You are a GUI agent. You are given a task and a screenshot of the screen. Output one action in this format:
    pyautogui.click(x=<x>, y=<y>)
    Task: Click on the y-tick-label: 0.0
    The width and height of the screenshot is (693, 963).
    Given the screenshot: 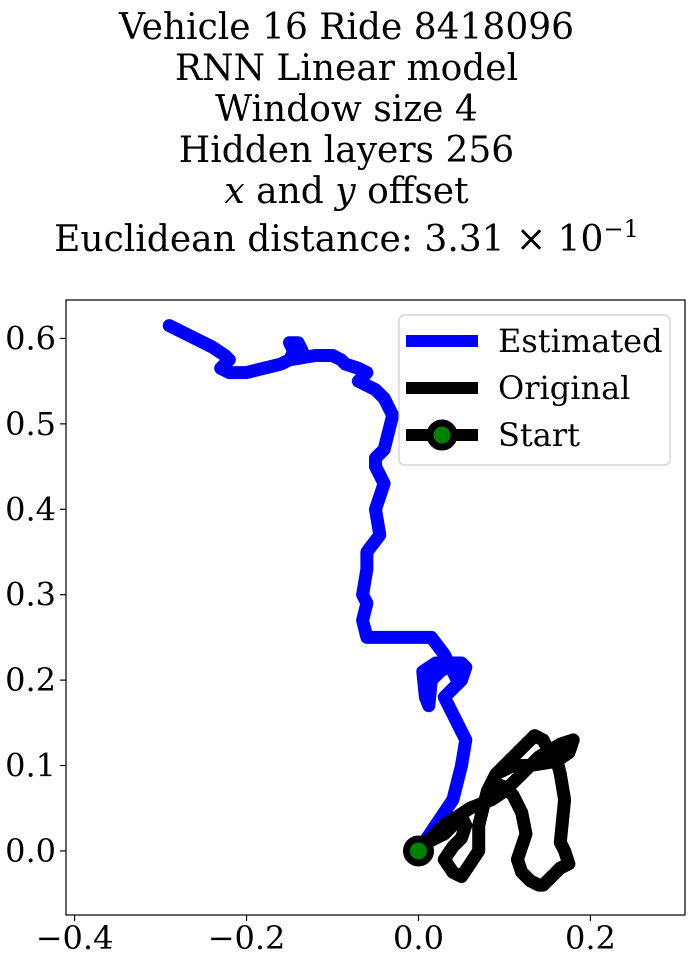 What is the action you would take?
    pyautogui.click(x=30, y=851)
    